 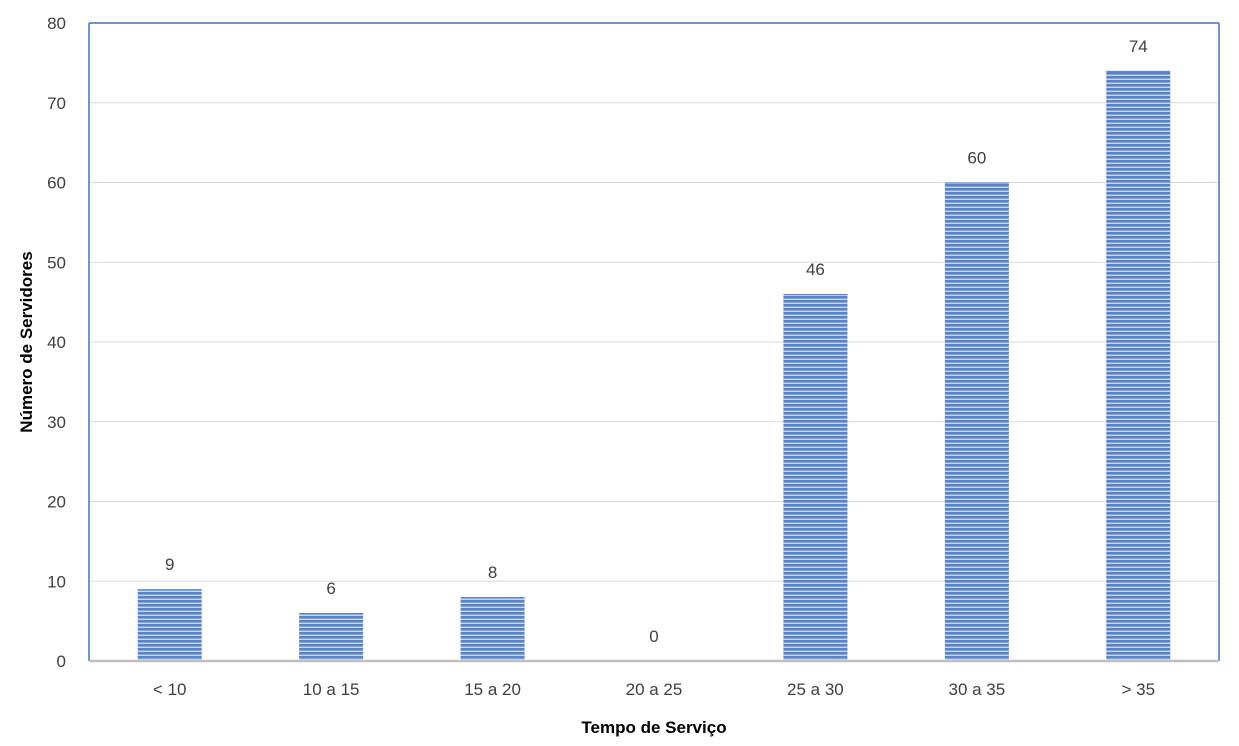 What do you see at coordinates (815, 269) in the screenshot?
I see `data-label: 46` at bounding box center [815, 269].